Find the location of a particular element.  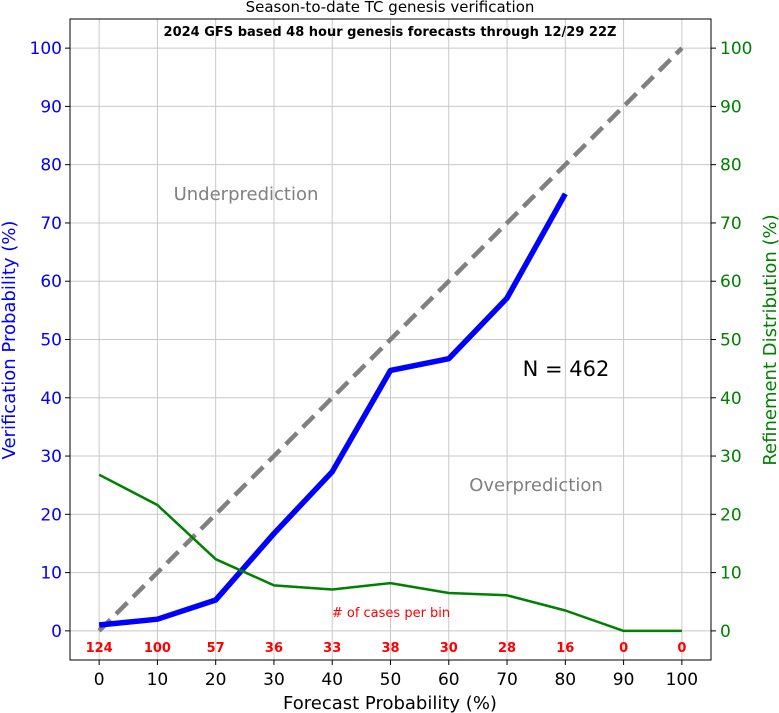

y-left-tick-label: 0 is located at coordinates (56, 632).